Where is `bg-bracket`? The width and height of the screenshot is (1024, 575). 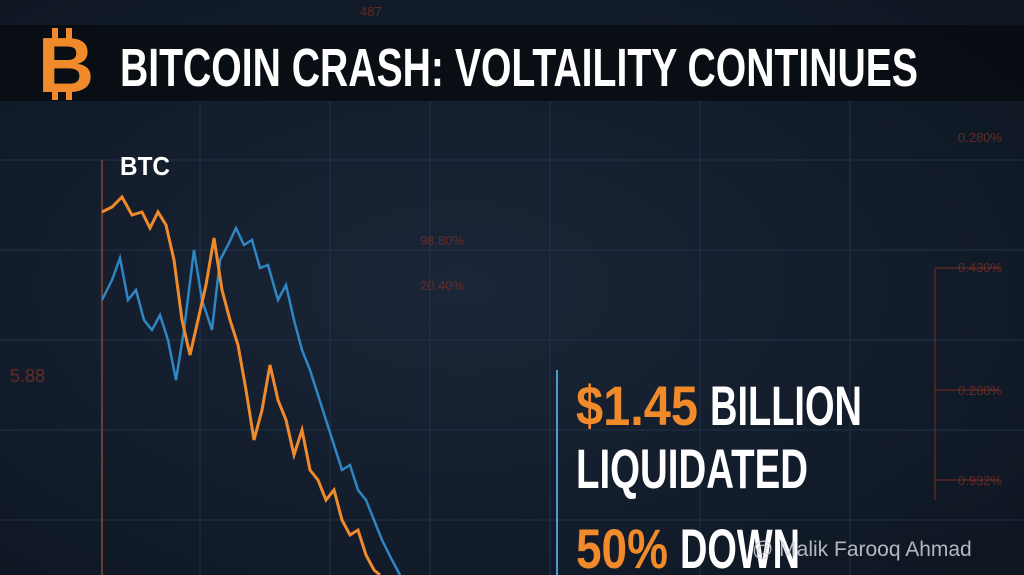 bg-bracket is located at coordinates (967, 383).